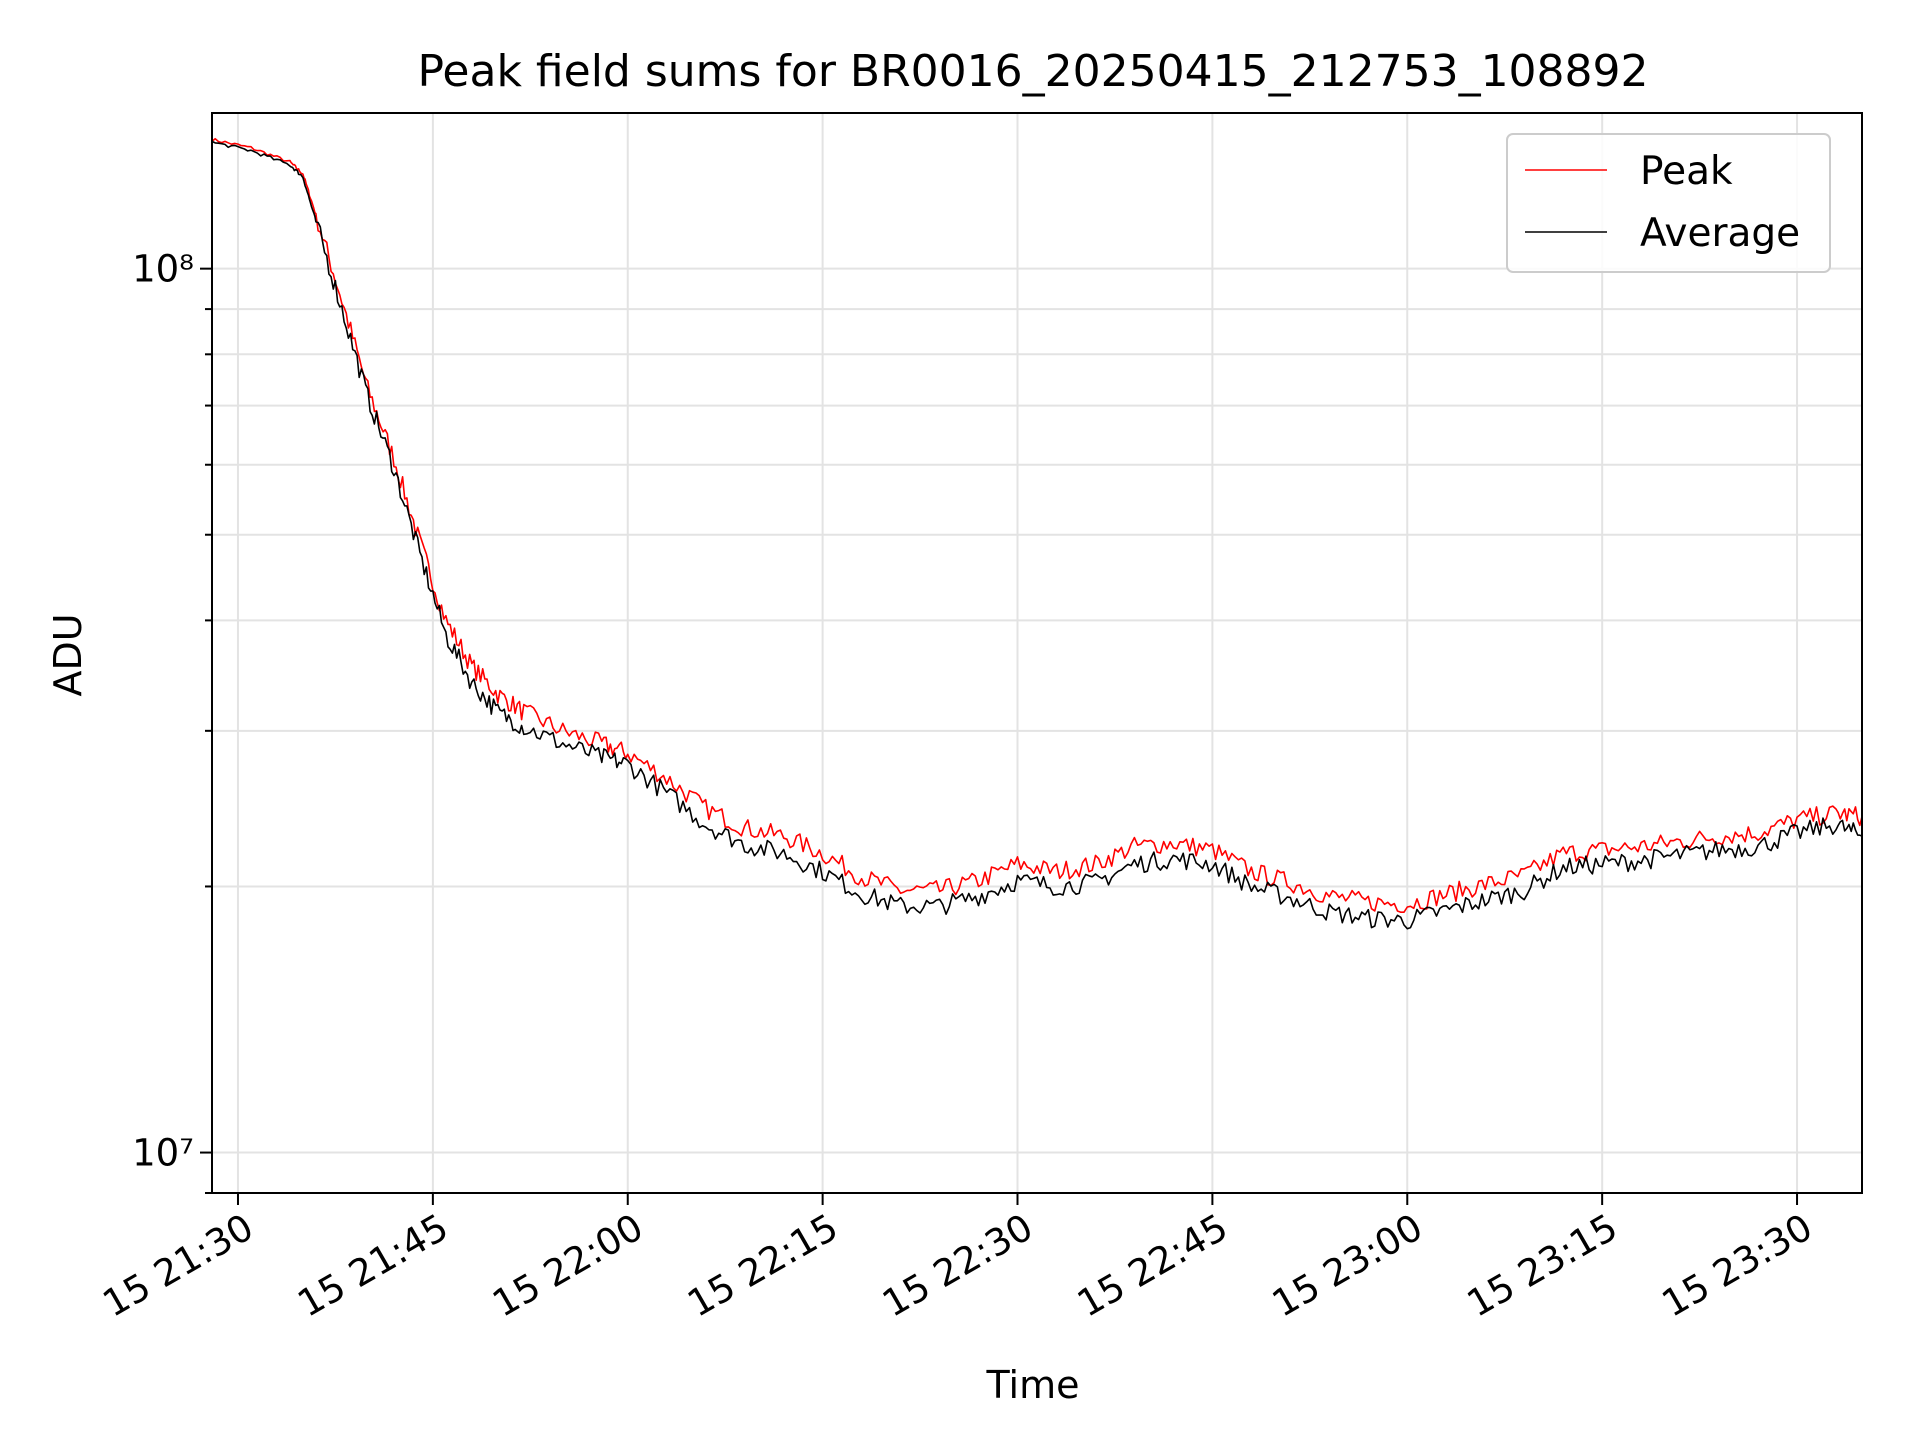 The image size is (1920, 1445). What do you see at coordinates (163, 269) in the screenshot?
I see `y-tick-label: 10⁸` at bounding box center [163, 269].